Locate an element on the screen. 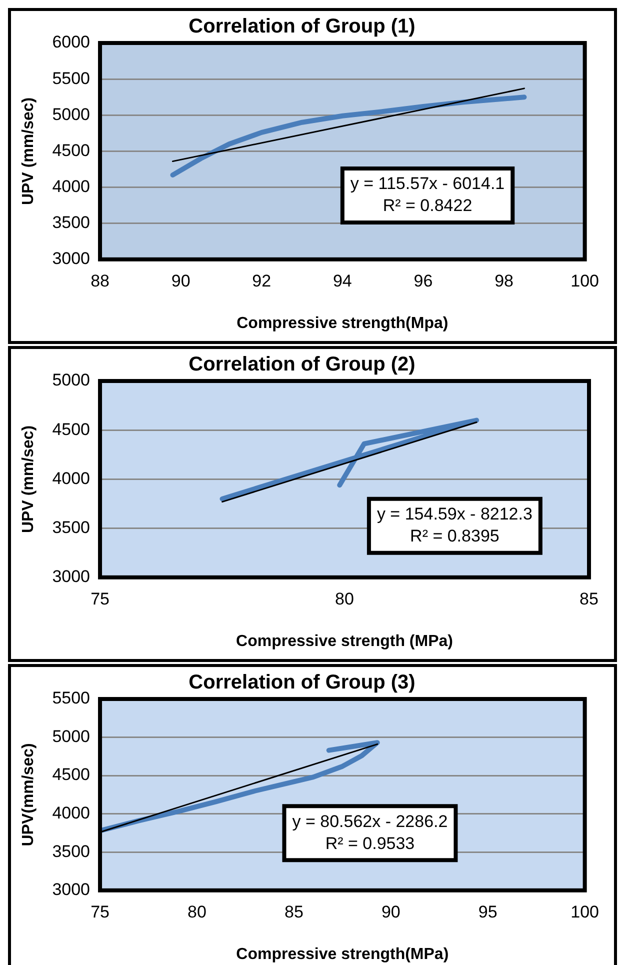 The image size is (625, 965). x-tick-label: 95 is located at coordinates (488, 912).